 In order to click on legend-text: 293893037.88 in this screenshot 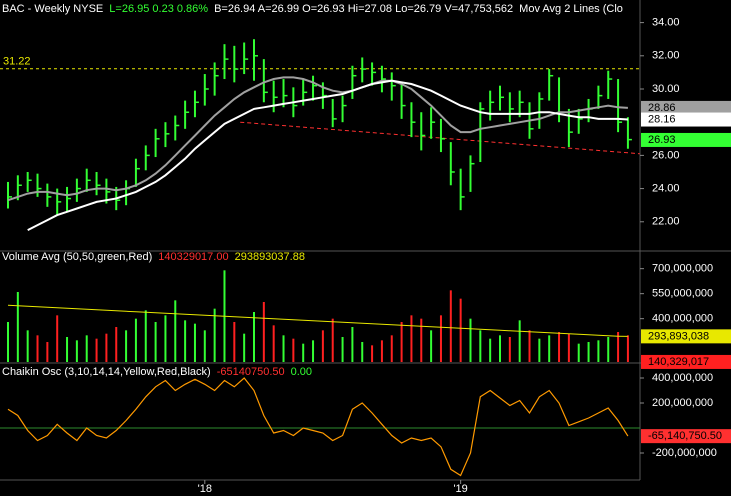, I will do `click(270, 257)`.